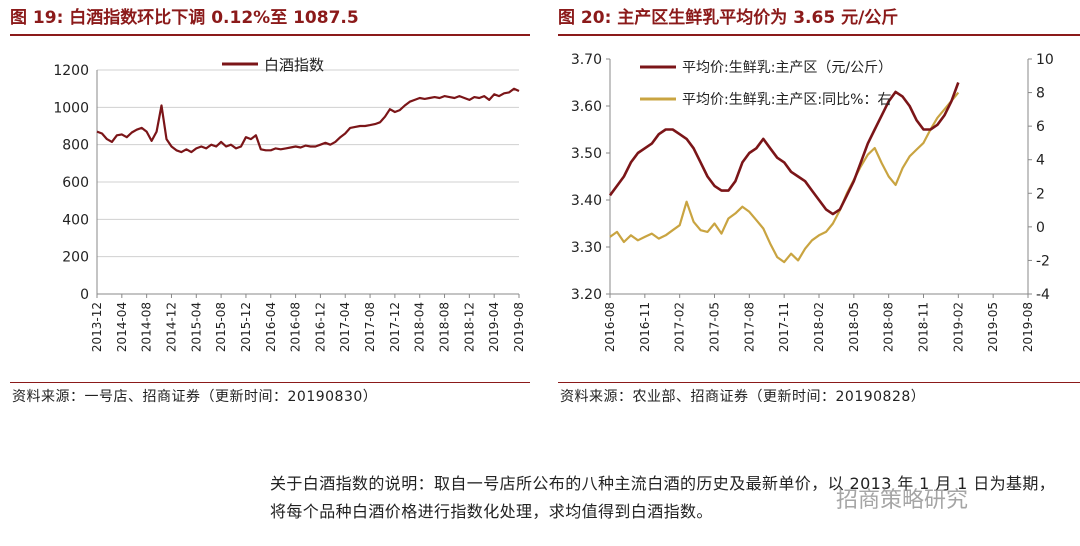 The image size is (1080, 546). What do you see at coordinates (171, 327) in the screenshot?
I see `left-x-tick-label: 2014-12` at bounding box center [171, 327].